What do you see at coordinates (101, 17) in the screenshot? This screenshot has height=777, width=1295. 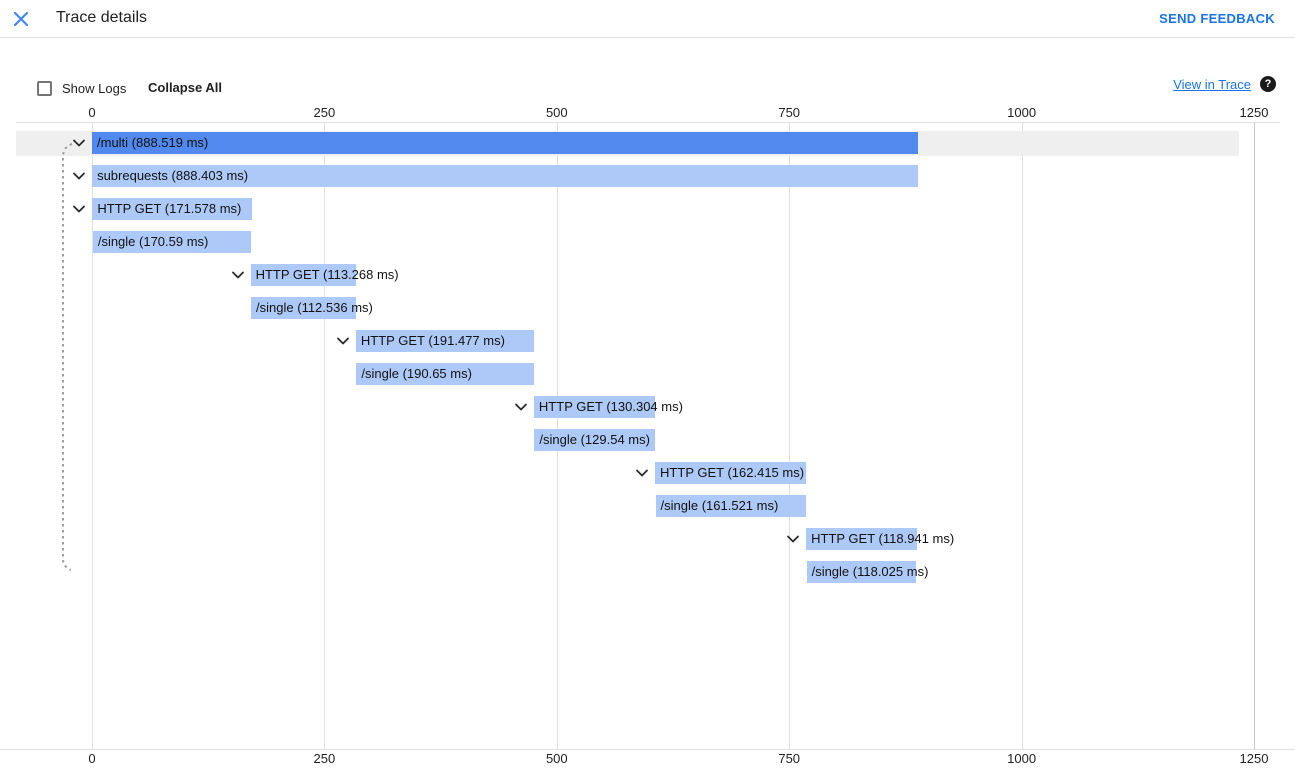 I see `page-title: Trace details` at bounding box center [101, 17].